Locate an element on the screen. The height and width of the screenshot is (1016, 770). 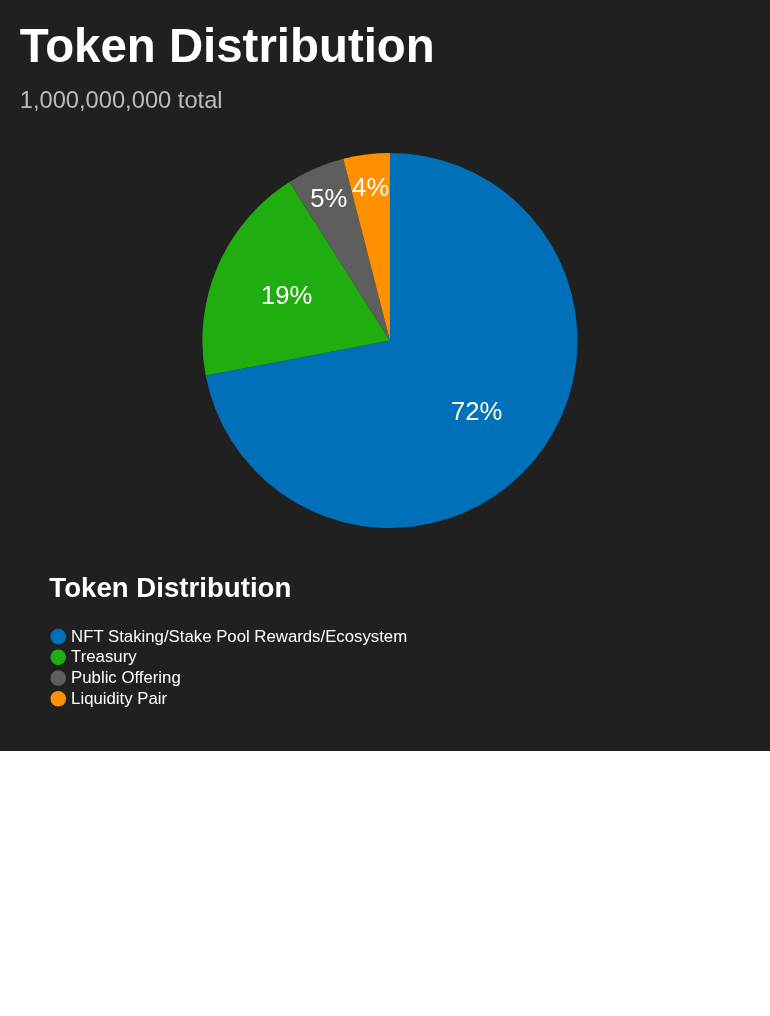
legend-label: Liquidity Pair is located at coordinates (119, 698).